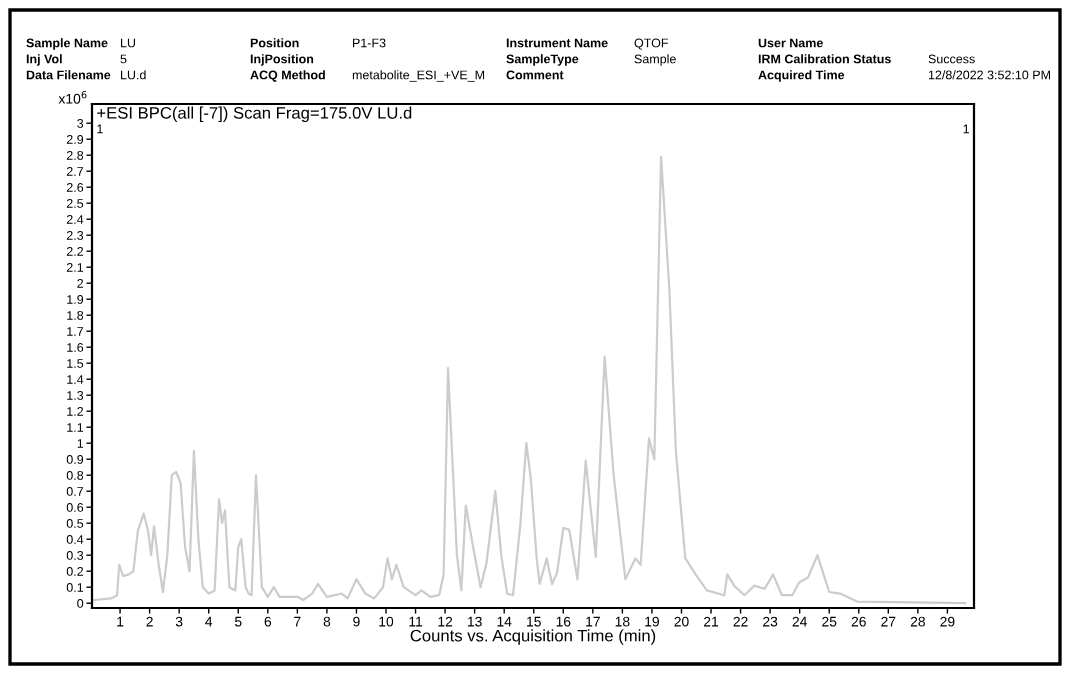 Image resolution: width=1070 pixels, height=674 pixels. I want to click on x-axis-title: Counts vs. Acquisition Time (min), so click(533, 637).